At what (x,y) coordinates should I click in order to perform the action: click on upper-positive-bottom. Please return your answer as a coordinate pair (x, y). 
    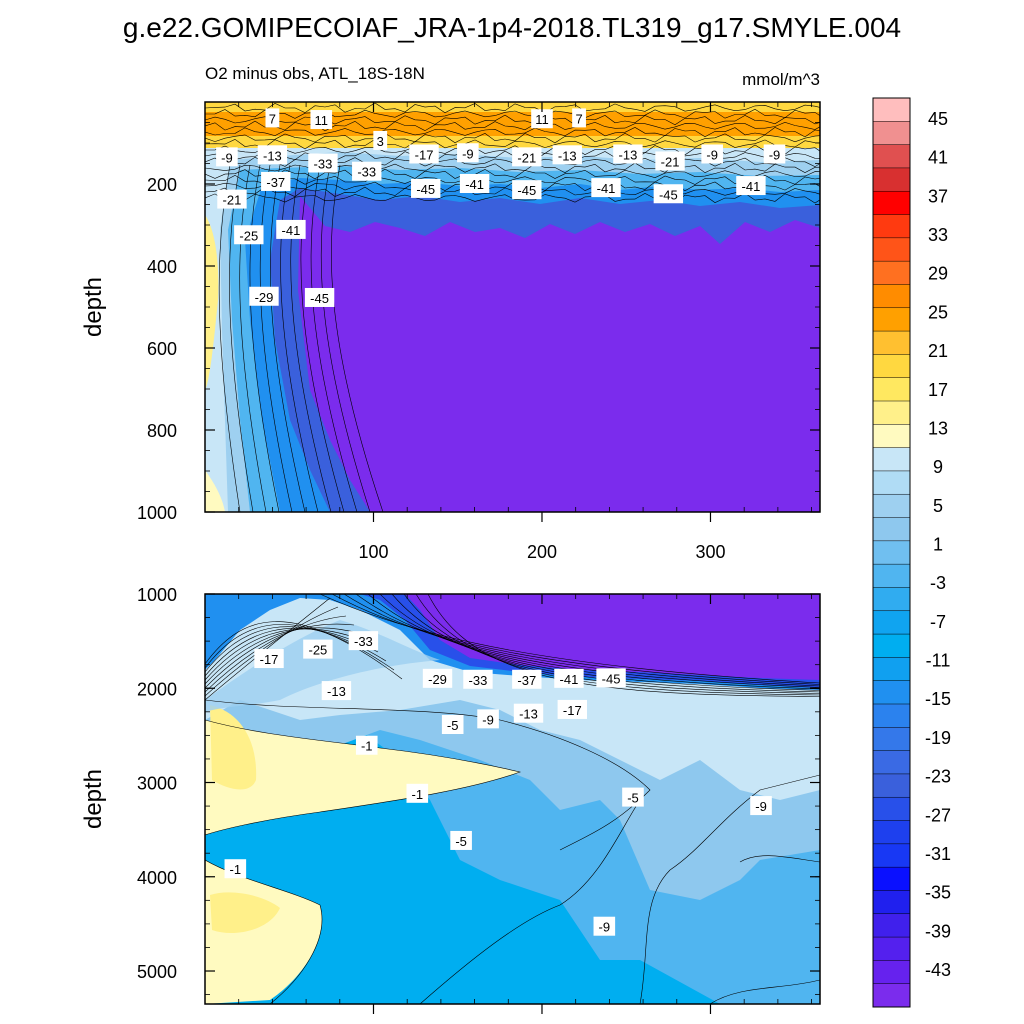
    Looking at the image, I should click on (215, 491).